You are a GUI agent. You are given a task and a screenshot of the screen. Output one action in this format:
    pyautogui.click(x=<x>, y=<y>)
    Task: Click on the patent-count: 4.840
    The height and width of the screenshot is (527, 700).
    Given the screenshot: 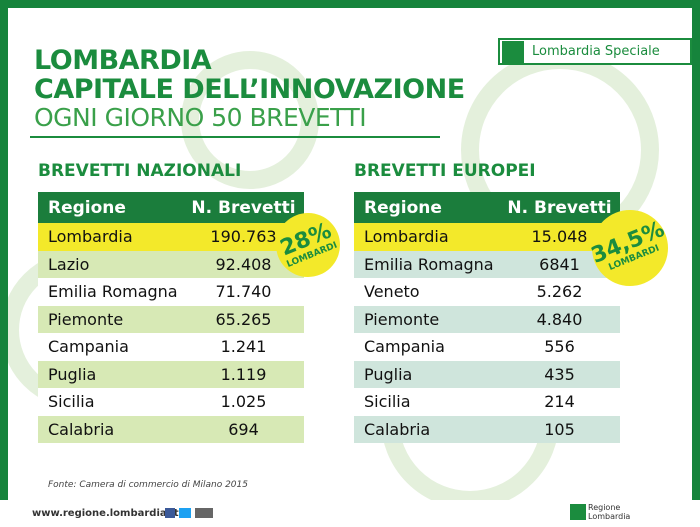 What is the action you would take?
    pyautogui.click(x=559, y=319)
    